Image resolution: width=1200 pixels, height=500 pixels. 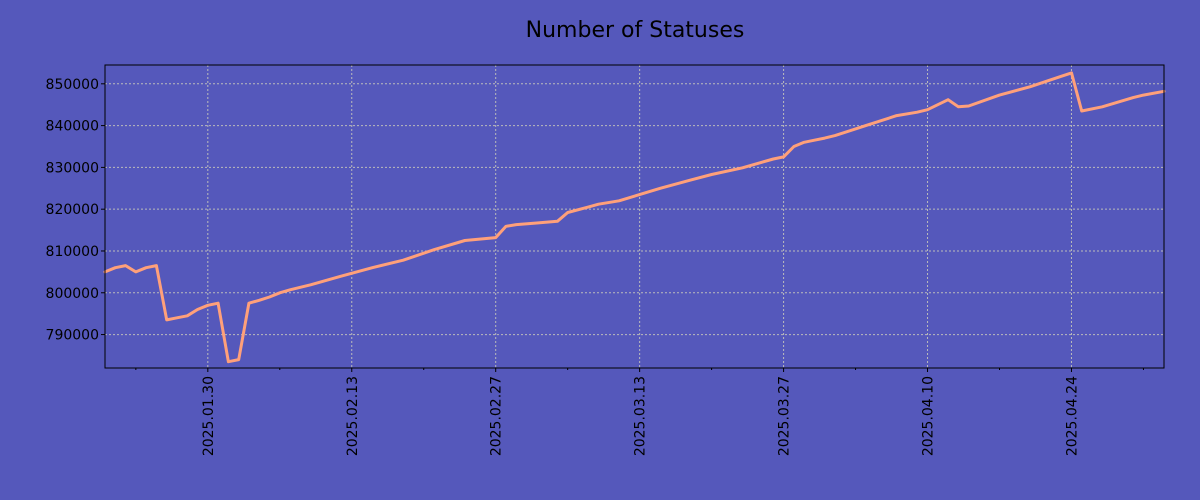 I want to click on y-tick-label: 810000, so click(x=72, y=252).